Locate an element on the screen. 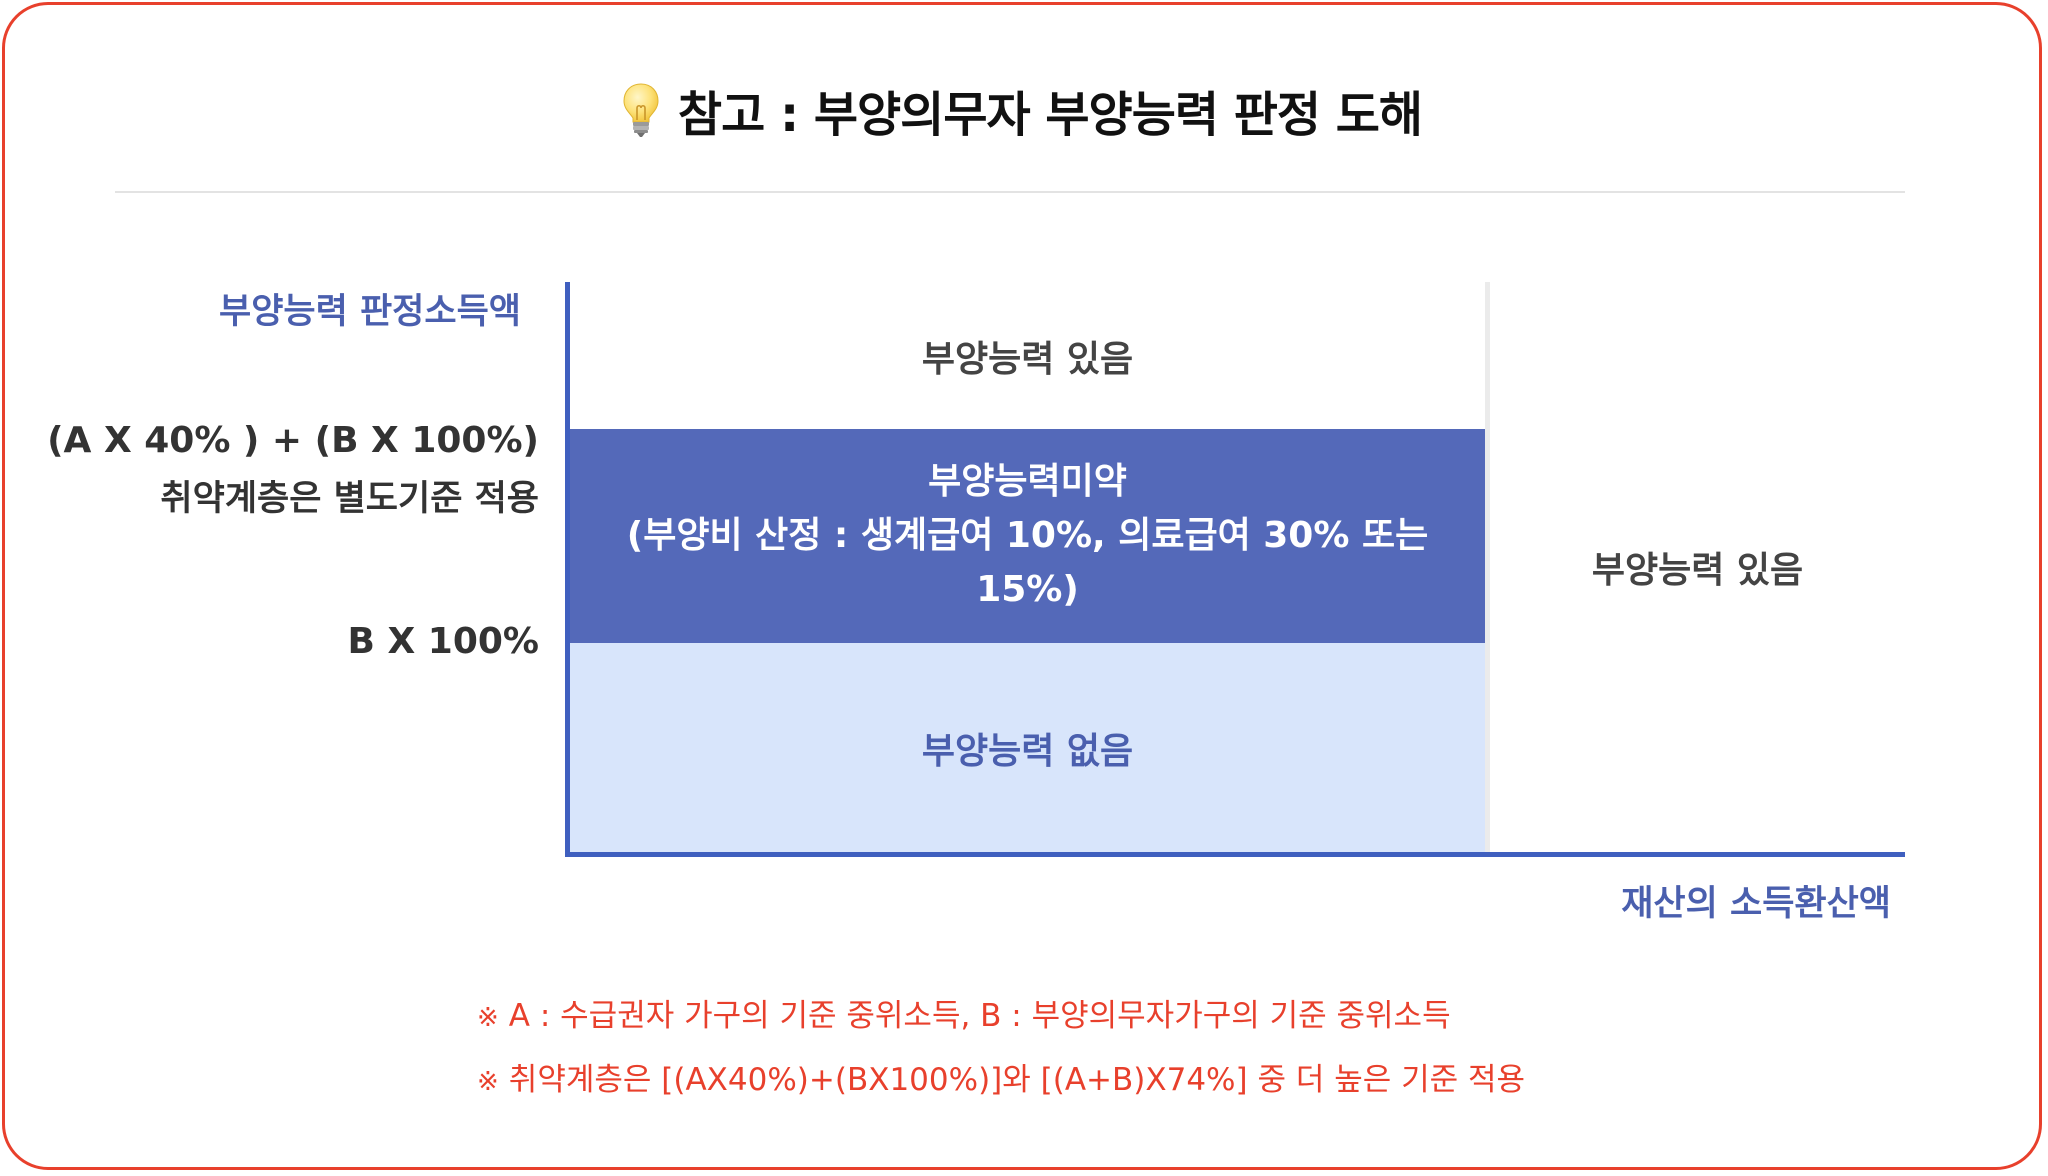  zone-middle-label-1: 부양능력미약 is located at coordinates (1027, 481).